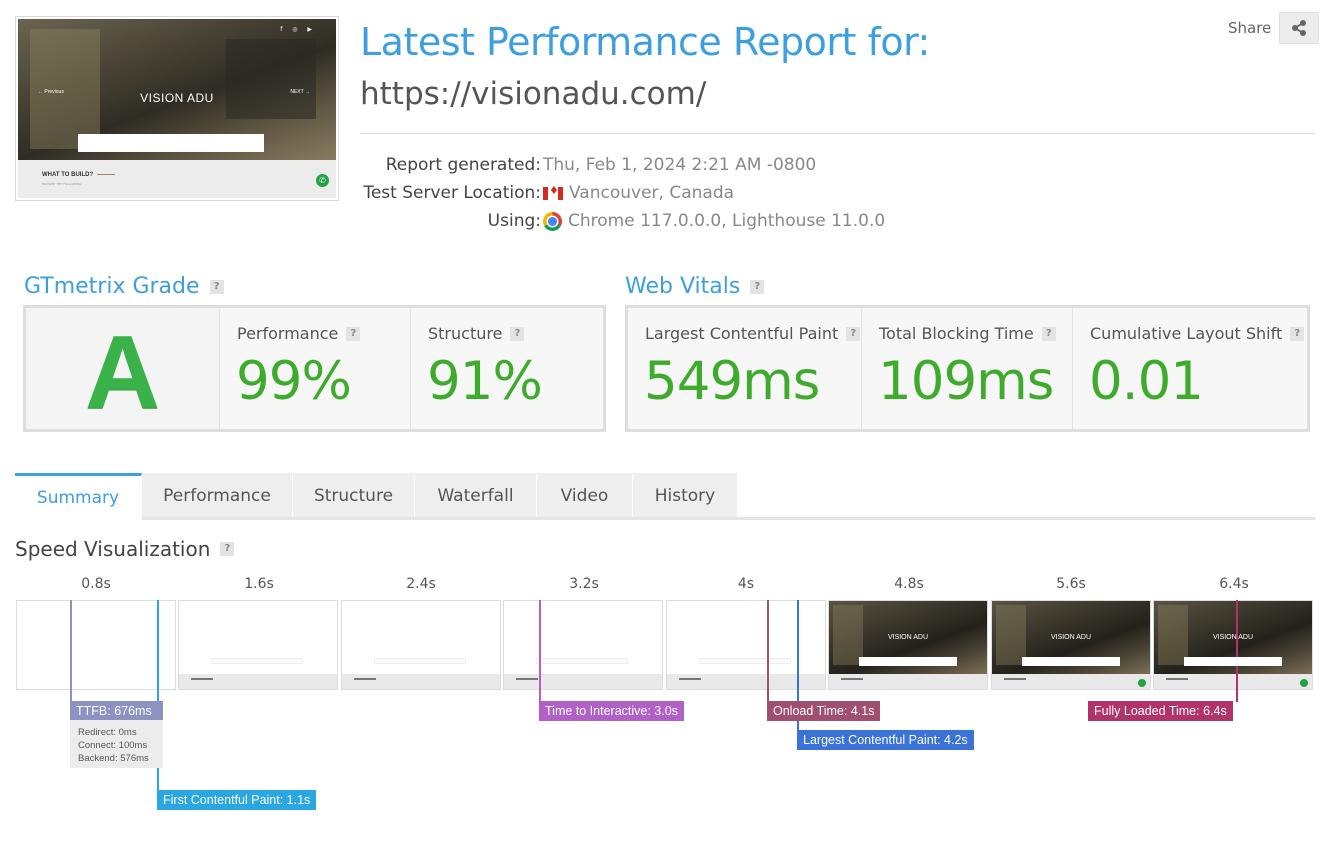 The height and width of the screenshot is (849, 1337). What do you see at coordinates (113, 549) in the screenshot?
I see `speed-visualization-title: Speed Visualization` at bounding box center [113, 549].